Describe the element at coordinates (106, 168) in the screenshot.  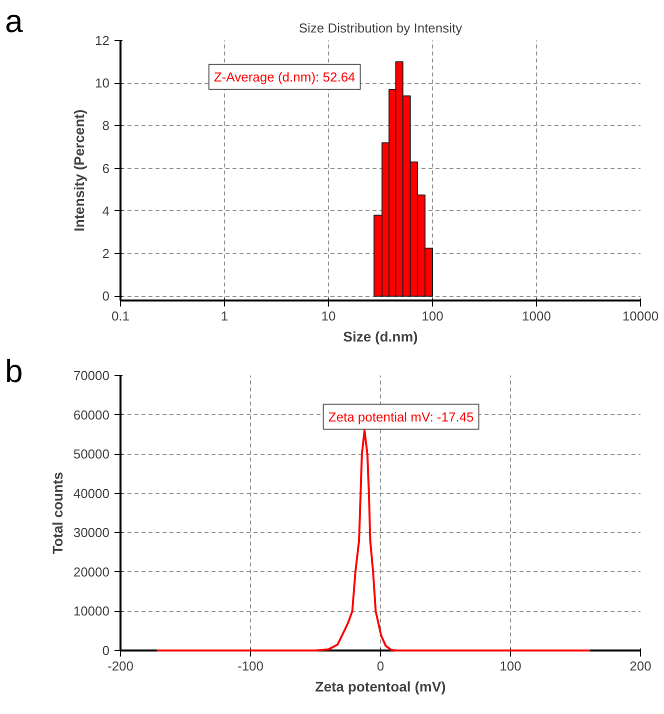
I see `y-tick-label: 6` at that location.